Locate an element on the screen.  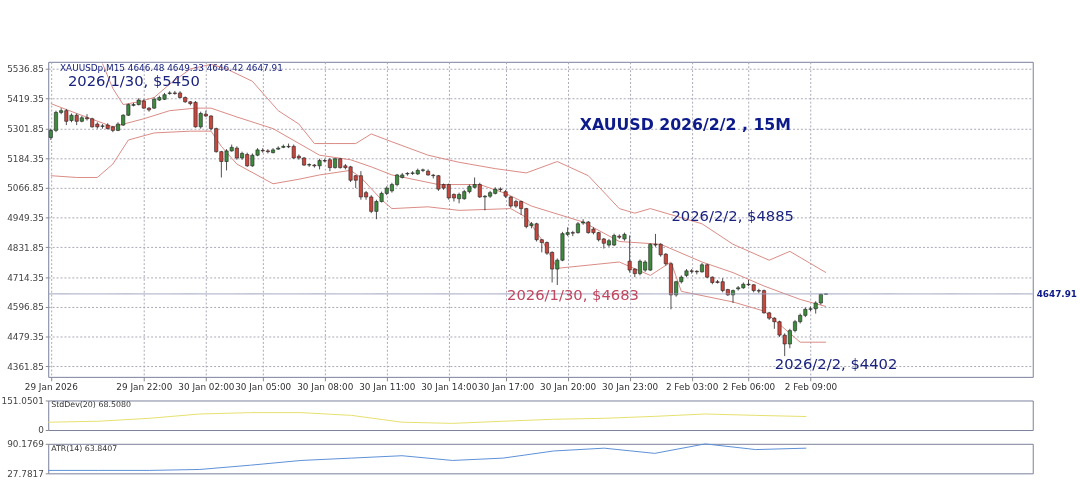
y-tick-label: 4831.85 is located at coordinates (25, 247).